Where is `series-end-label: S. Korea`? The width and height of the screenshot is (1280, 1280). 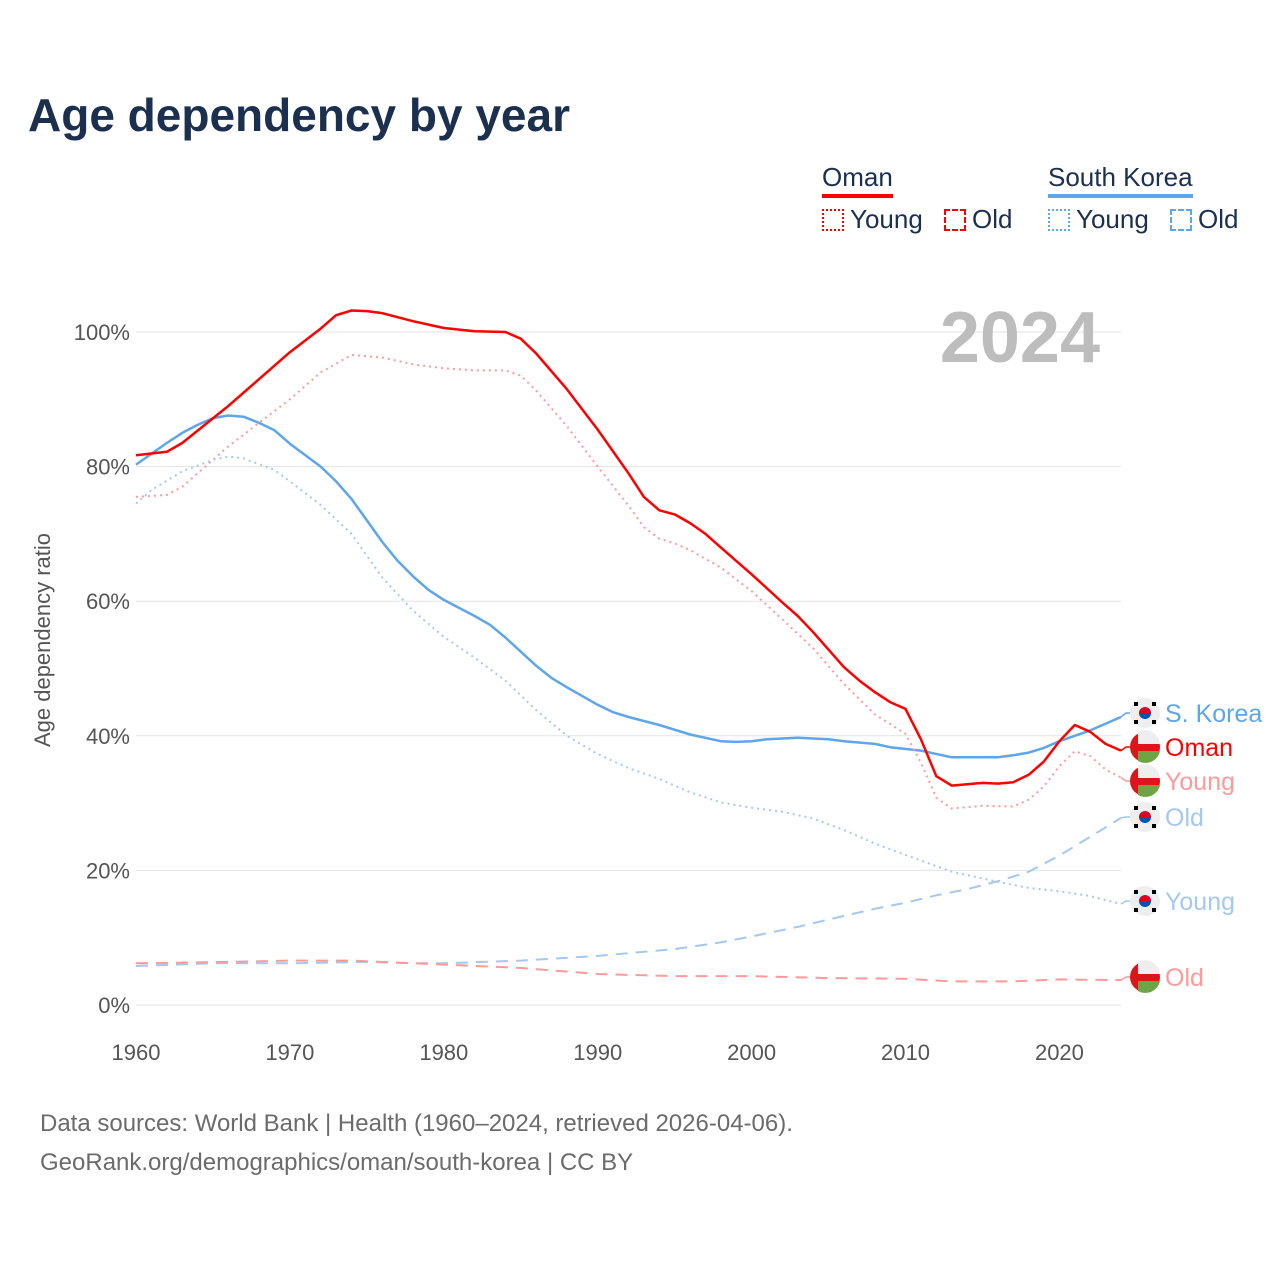 series-end-label: S. Korea is located at coordinates (1213, 714).